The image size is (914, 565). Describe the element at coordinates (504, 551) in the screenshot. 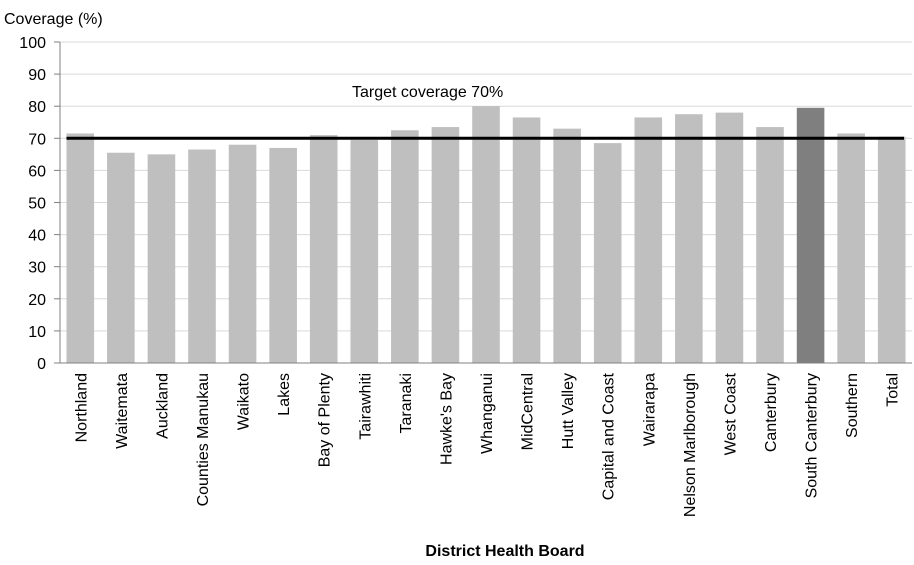

I see `x-axis-title: District Health Board` at that location.